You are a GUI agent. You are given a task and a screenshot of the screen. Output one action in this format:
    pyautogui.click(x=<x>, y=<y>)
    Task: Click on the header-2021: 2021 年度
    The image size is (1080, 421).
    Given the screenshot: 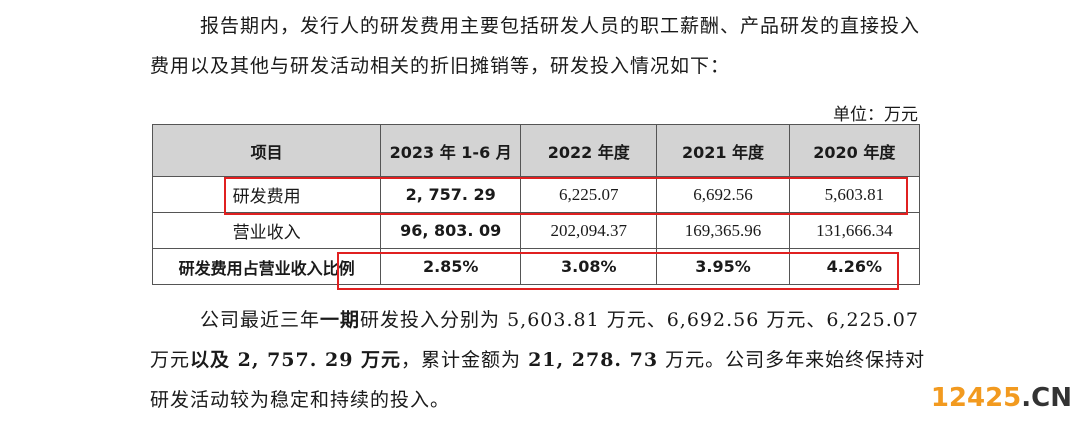 What is the action you would take?
    pyautogui.click(x=723, y=150)
    